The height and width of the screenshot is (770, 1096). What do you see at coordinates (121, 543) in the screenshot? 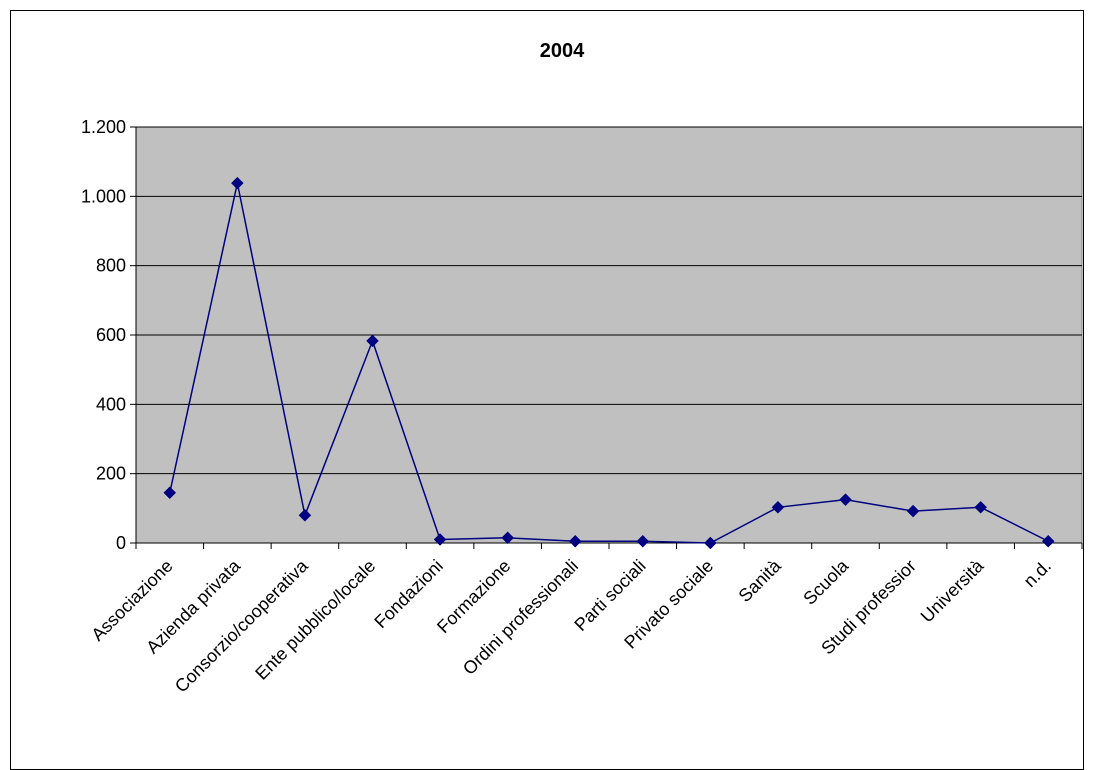
I see `y-tick-label: 0` at bounding box center [121, 543].